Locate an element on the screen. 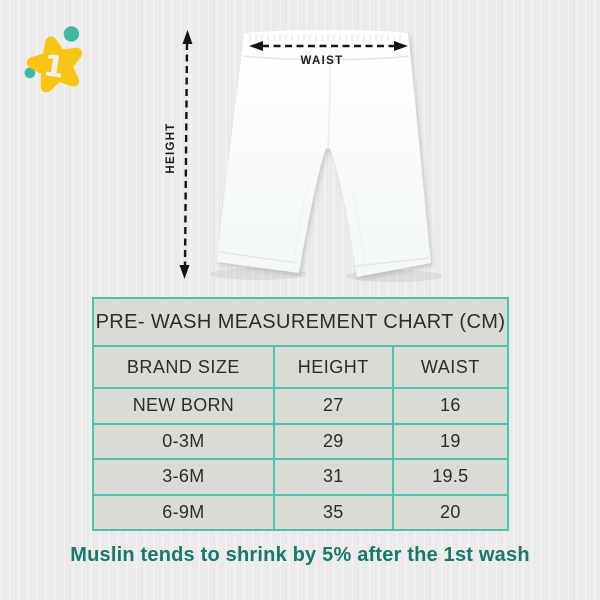  cell-height-newborn: 27 is located at coordinates (333, 406).